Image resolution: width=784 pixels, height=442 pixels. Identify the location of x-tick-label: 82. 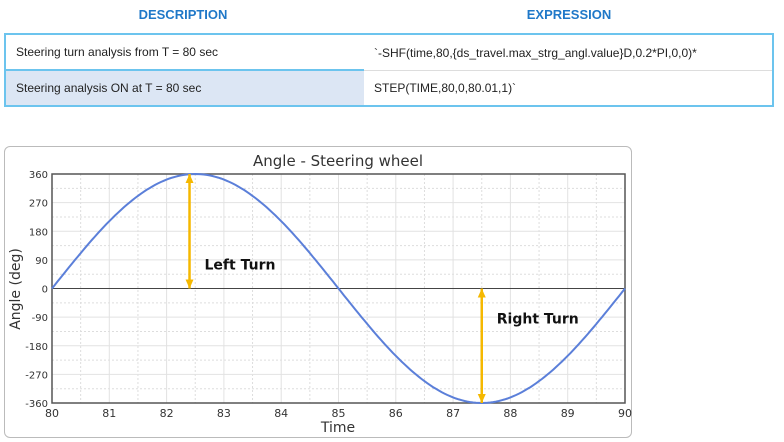
(167, 413).